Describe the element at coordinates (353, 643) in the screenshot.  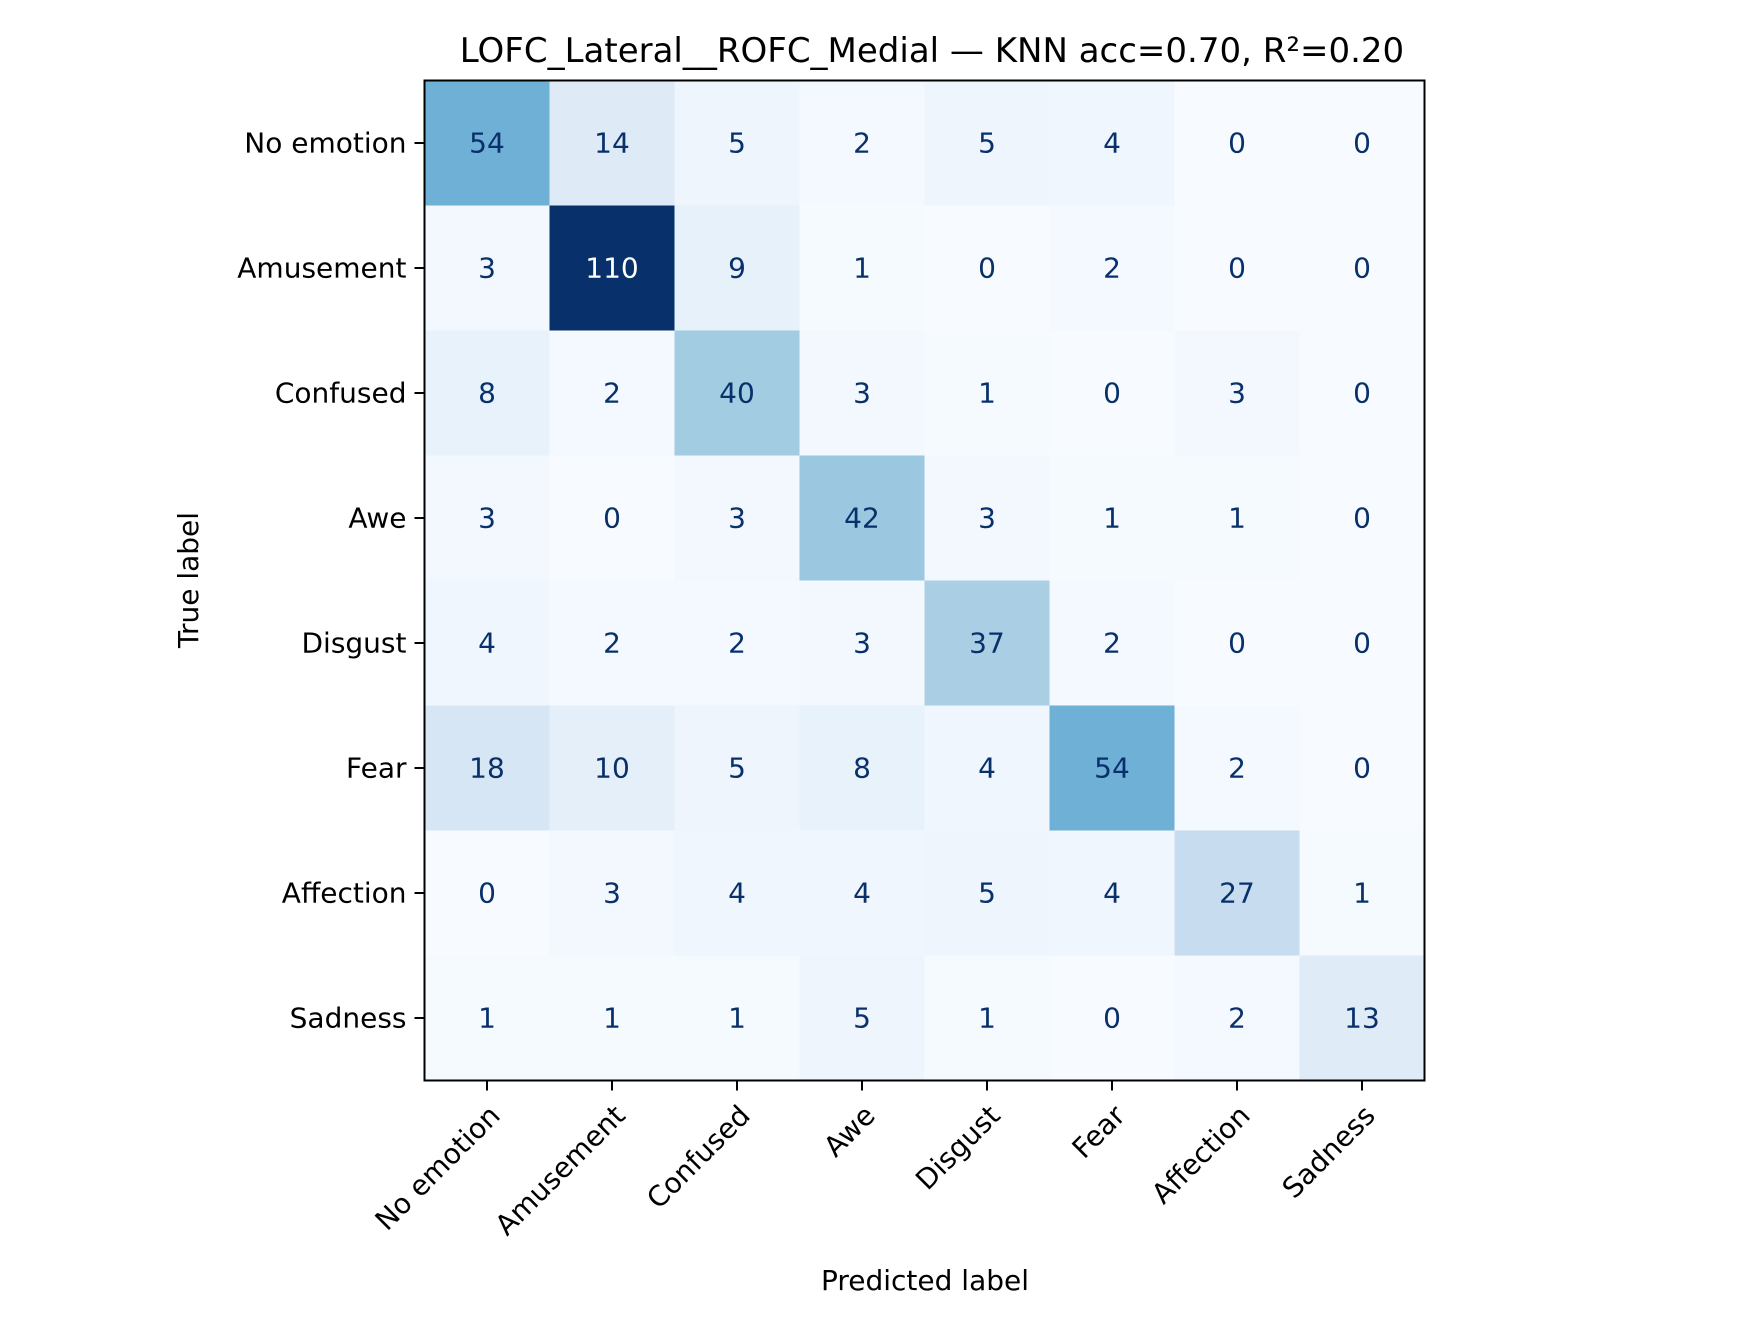
I see `y-tick-label: Disgust` at that location.